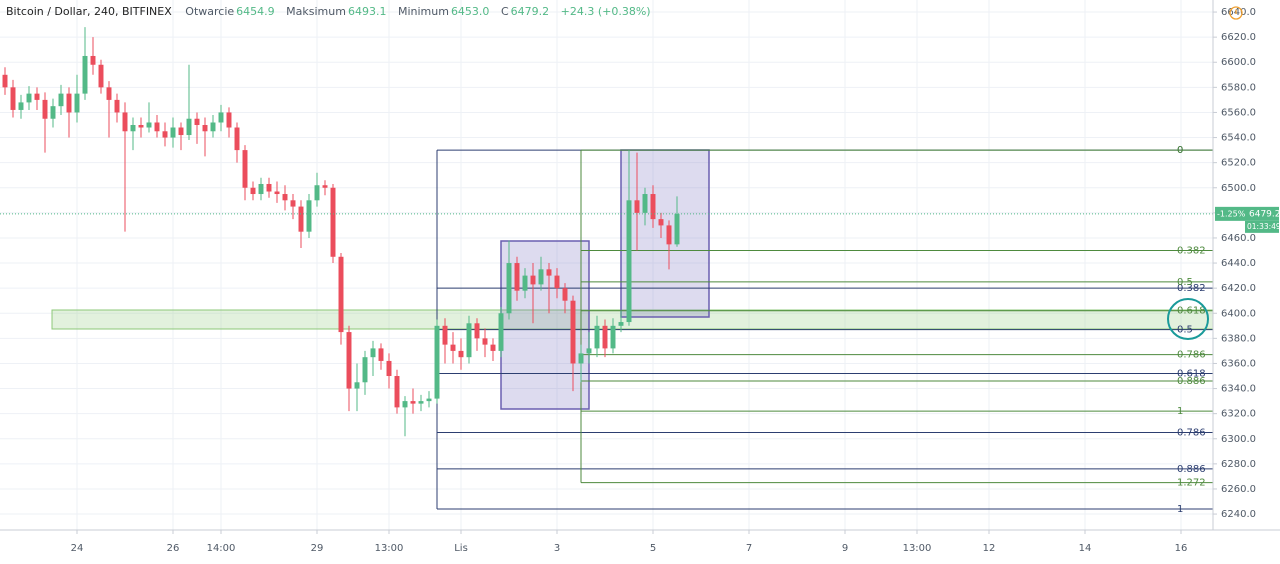 The width and height of the screenshot is (1280, 564). I want to click on highlight-circle, so click(1188, 319).